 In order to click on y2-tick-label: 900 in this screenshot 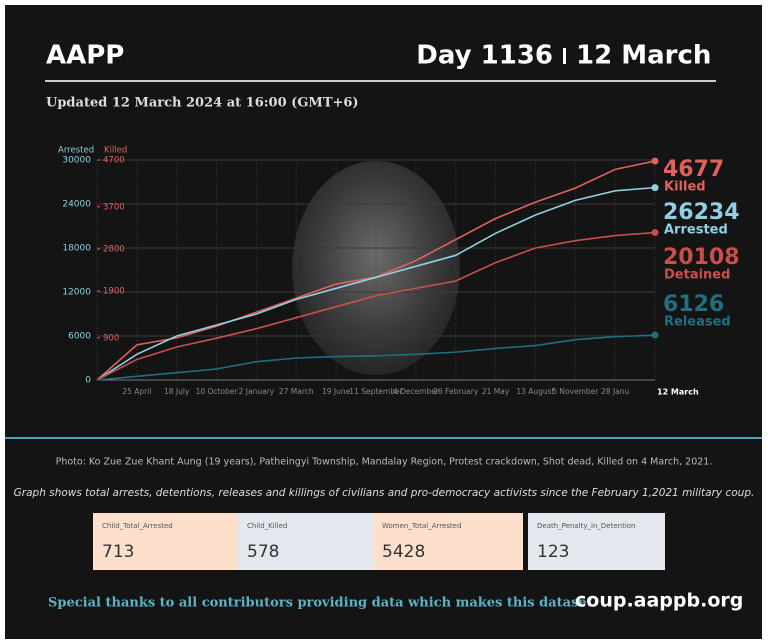, I will do `click(111, 338)`.